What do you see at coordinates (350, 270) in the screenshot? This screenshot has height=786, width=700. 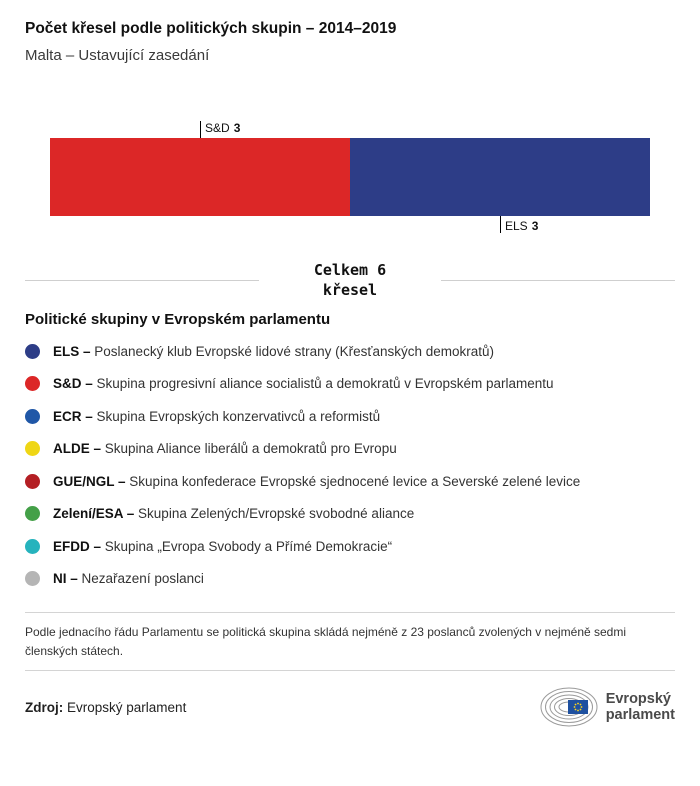 I see `total-seats-line1: Celkem 6` at bounding box center [350, 270].